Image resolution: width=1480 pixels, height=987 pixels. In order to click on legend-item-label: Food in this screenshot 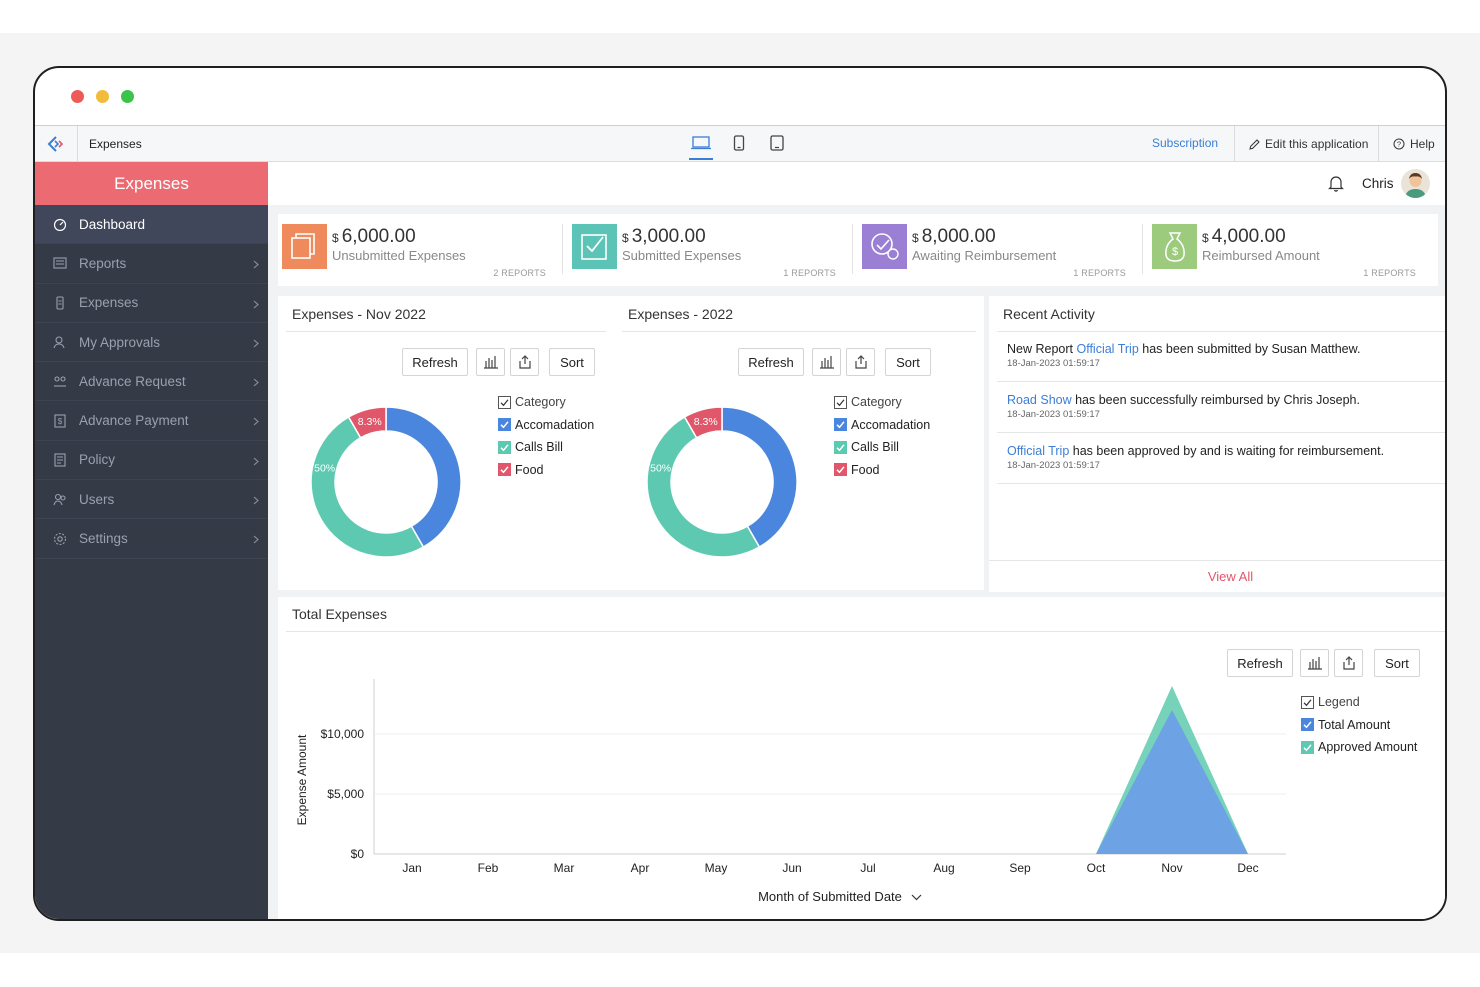, I will do `click(529, 469)`.